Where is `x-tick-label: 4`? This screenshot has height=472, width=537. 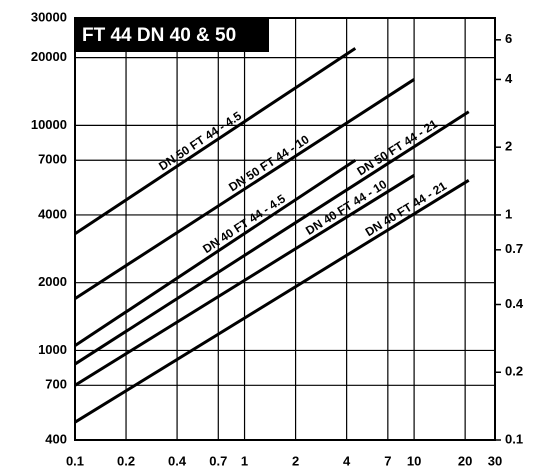 x-tick-label: 4 is located at coordinates (347, 460).